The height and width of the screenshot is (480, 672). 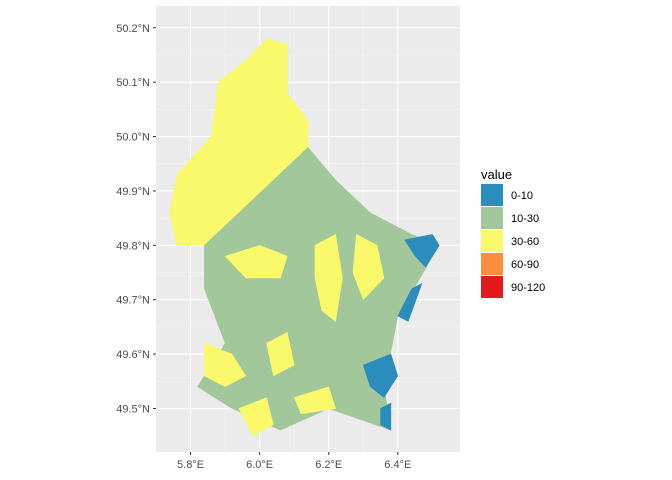 What do you see at coordinates (133, 83) in the screenshot?
I see `y-tick-label: 50.1°N` at bounding box center [133, 83].